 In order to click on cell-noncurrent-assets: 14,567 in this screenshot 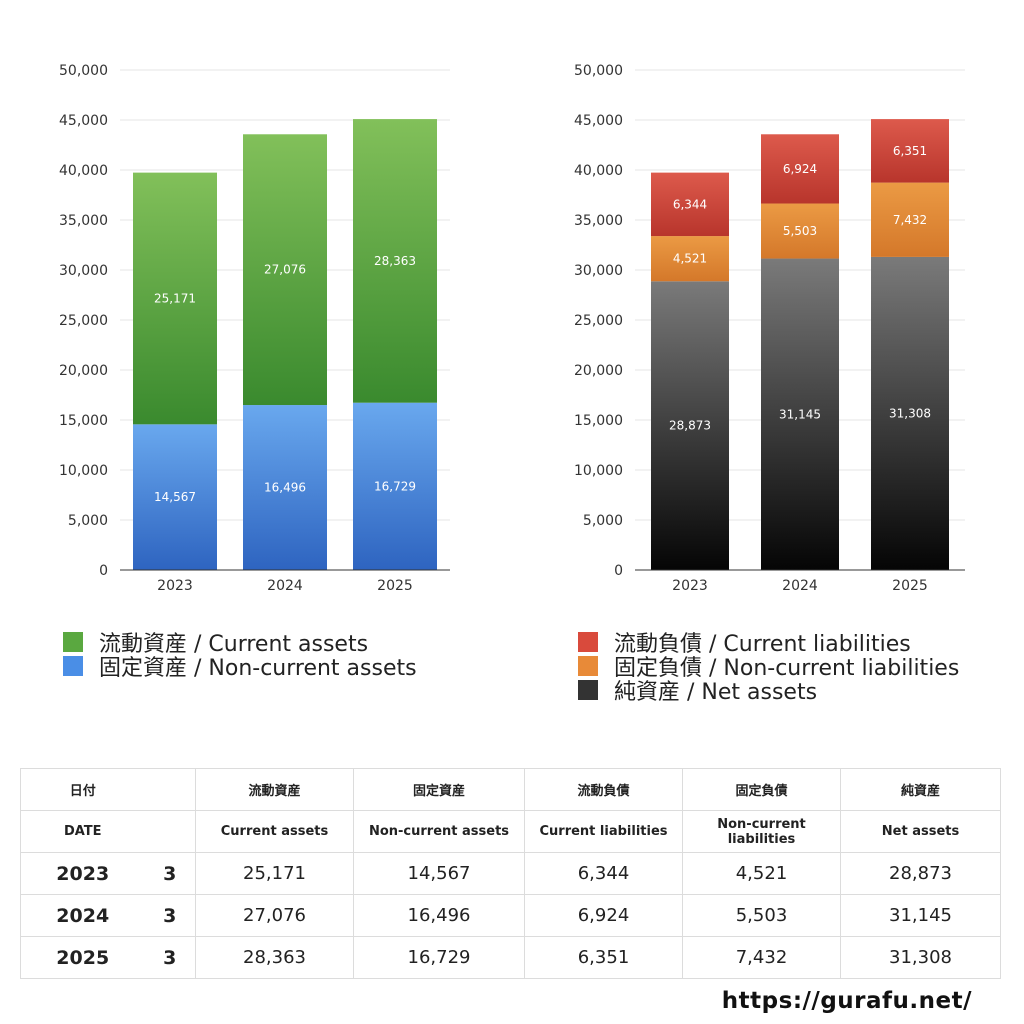, I will do `click(439, 873)`.